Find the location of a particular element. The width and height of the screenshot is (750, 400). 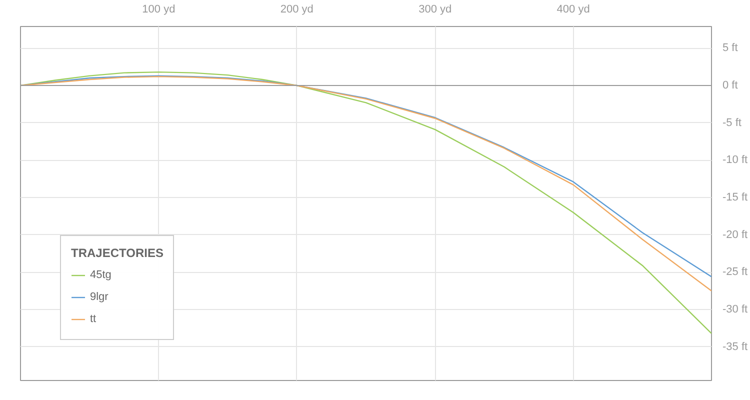

y-tick-label: -10 ft is located at coordinates (735, 160).